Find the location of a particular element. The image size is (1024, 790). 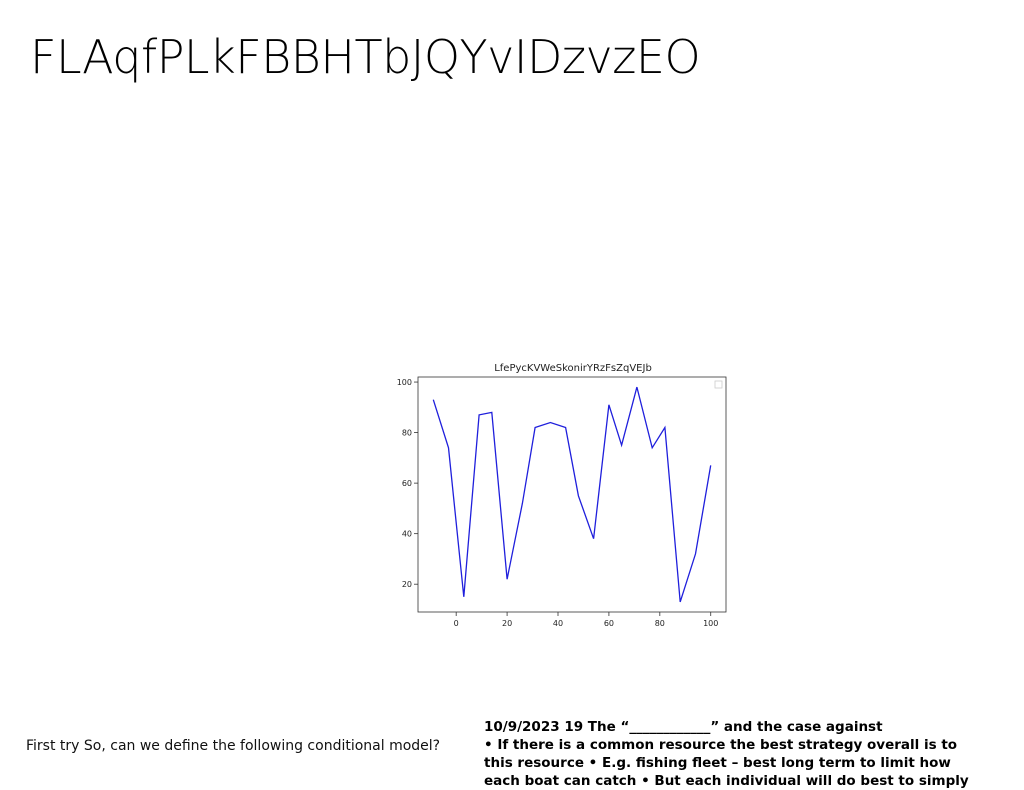

legend-box is located at coordinates (718, 384).